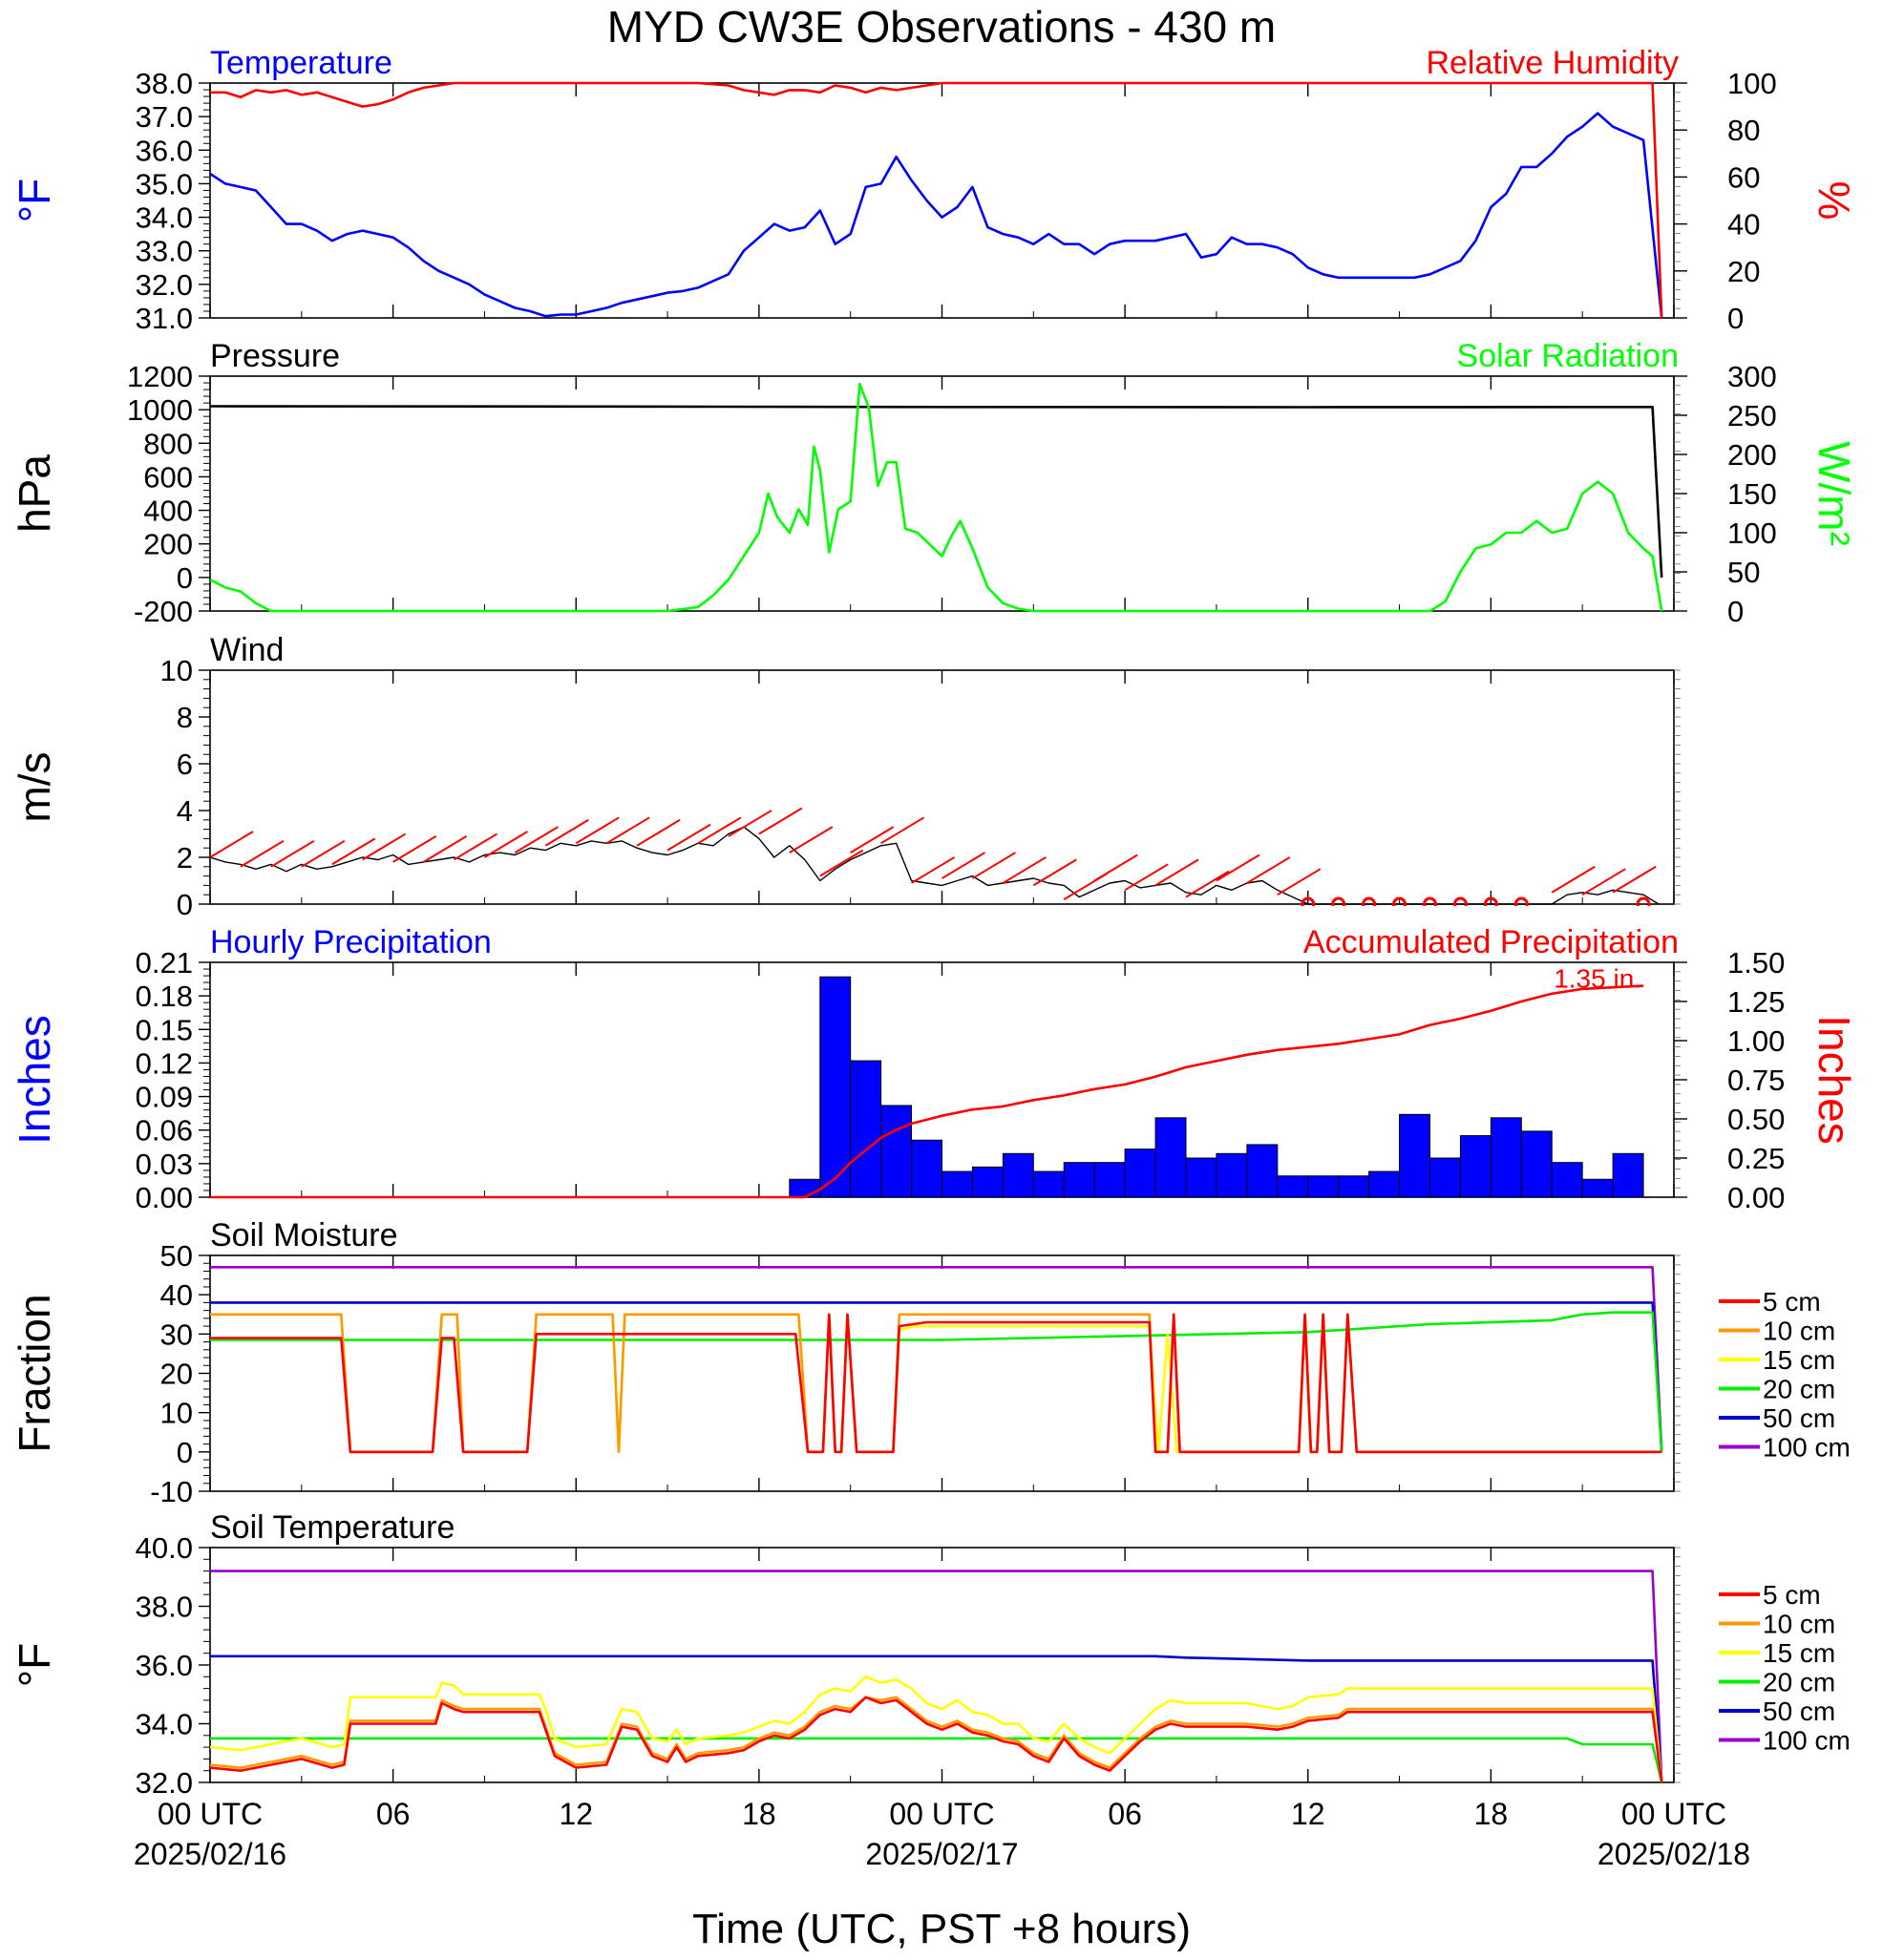 The height and width of the screenshot is (1960, 1883). I want to click on y-tick-label-left: -10, so click(171, 1491).